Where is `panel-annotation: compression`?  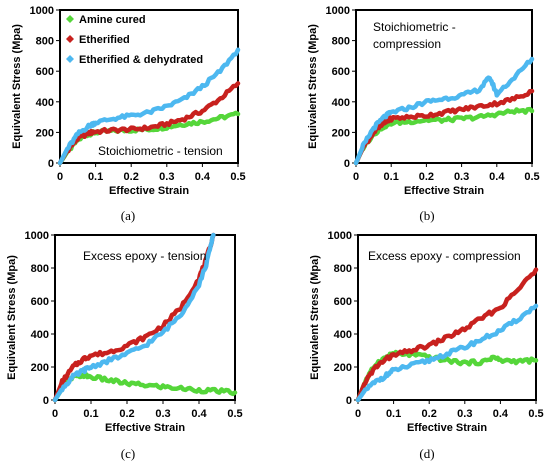
panel-annotation: compression is located at coordinates (407, 44).